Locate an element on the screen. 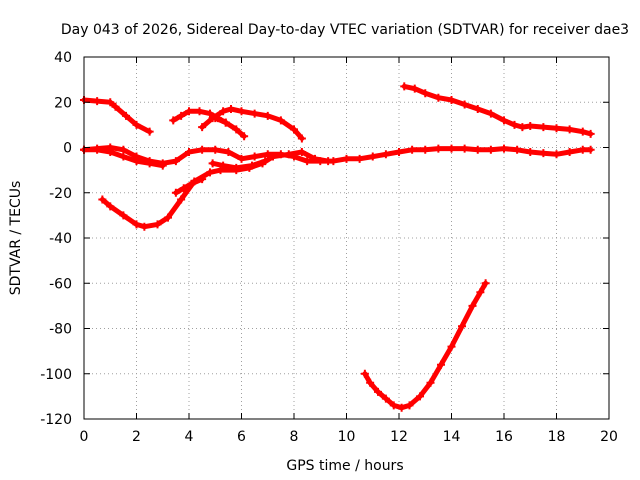 The image size is (640, 480). series-s9 is located at coordinates (239, 164).